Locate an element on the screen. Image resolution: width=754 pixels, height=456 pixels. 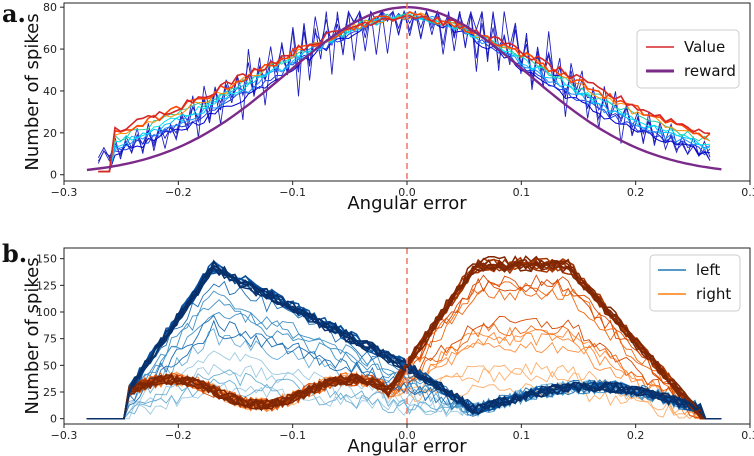
legend-right-label: right is located at coordinates (713, 294).